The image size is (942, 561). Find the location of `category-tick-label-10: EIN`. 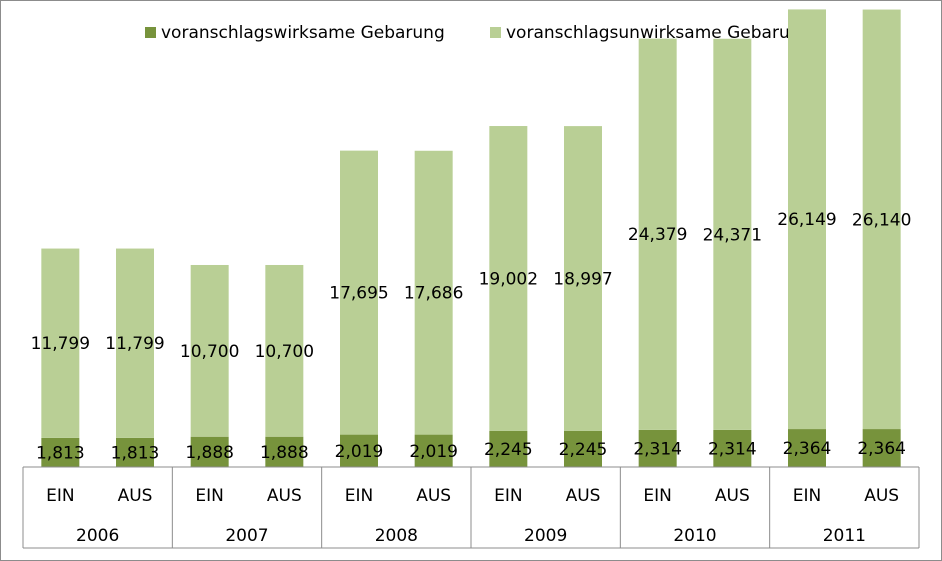

category-tick-label-10: EIN is located at coordinates (807, 496).